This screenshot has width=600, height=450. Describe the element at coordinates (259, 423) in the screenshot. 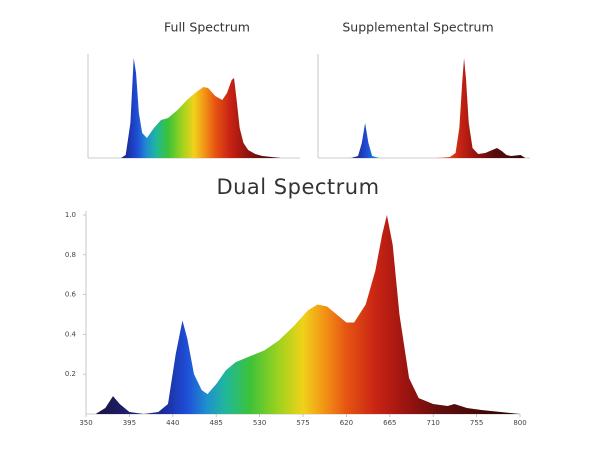

I see `x-tick-label: 530` at that location.